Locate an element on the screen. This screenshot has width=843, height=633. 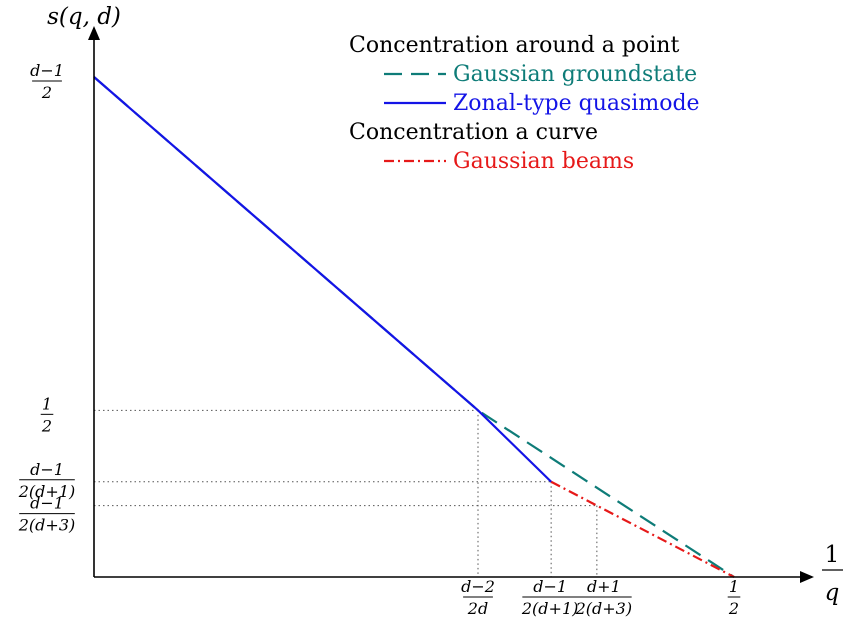
x-tick-label-1: d−1 2(d+1) is located at coordinates (550, 597).